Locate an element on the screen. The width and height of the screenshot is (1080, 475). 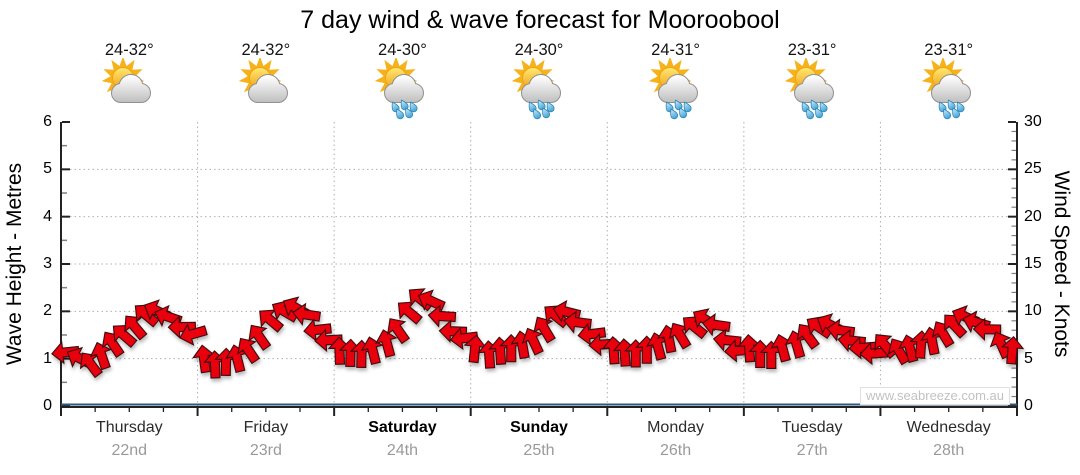
day-name-label: Thursday is located at coordinates (129, 427).